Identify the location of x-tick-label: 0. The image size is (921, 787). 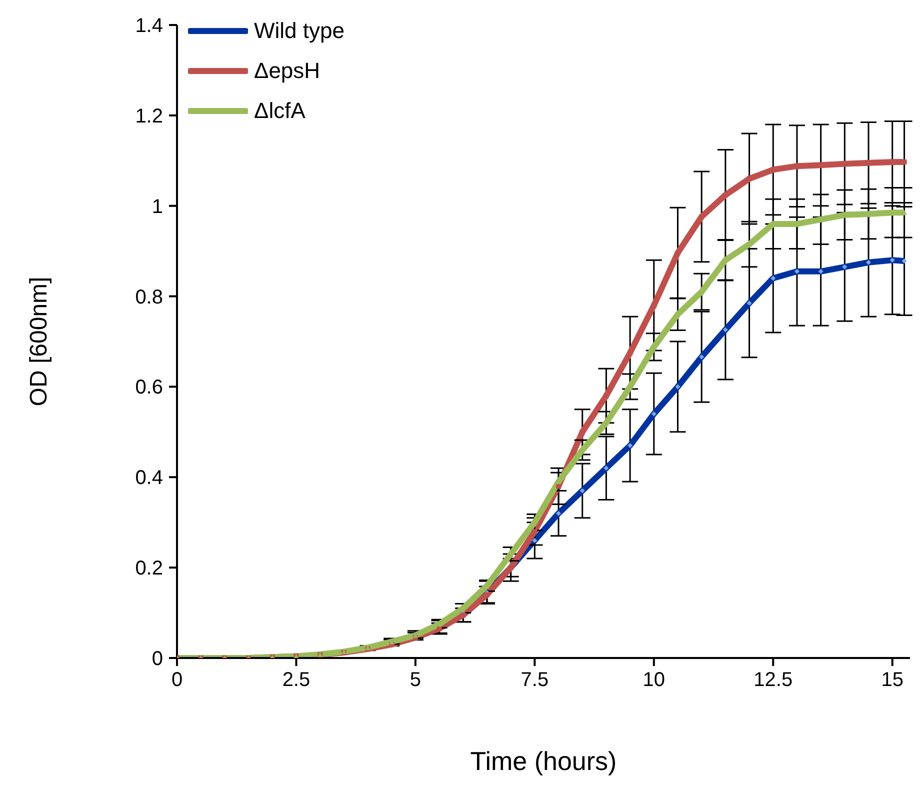
(177, 680).